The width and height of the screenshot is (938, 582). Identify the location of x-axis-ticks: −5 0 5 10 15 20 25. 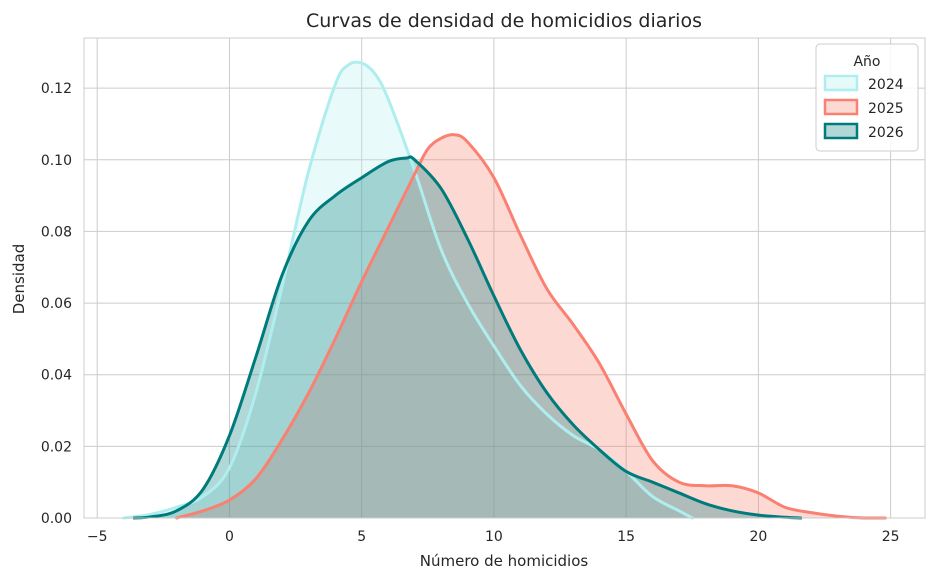
(493, 537).